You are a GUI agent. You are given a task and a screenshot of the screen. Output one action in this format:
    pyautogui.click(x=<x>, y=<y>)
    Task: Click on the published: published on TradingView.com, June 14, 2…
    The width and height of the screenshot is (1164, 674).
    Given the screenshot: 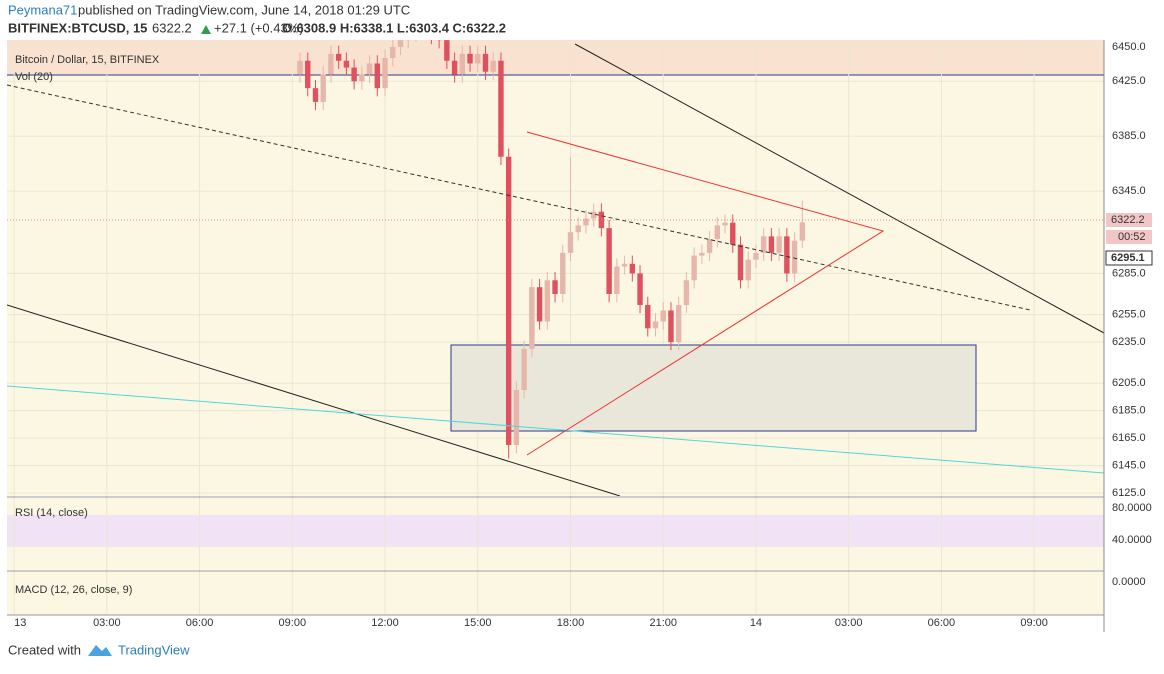 What is the action you would take?
    pyautogui.click(x=244, y=9)
    